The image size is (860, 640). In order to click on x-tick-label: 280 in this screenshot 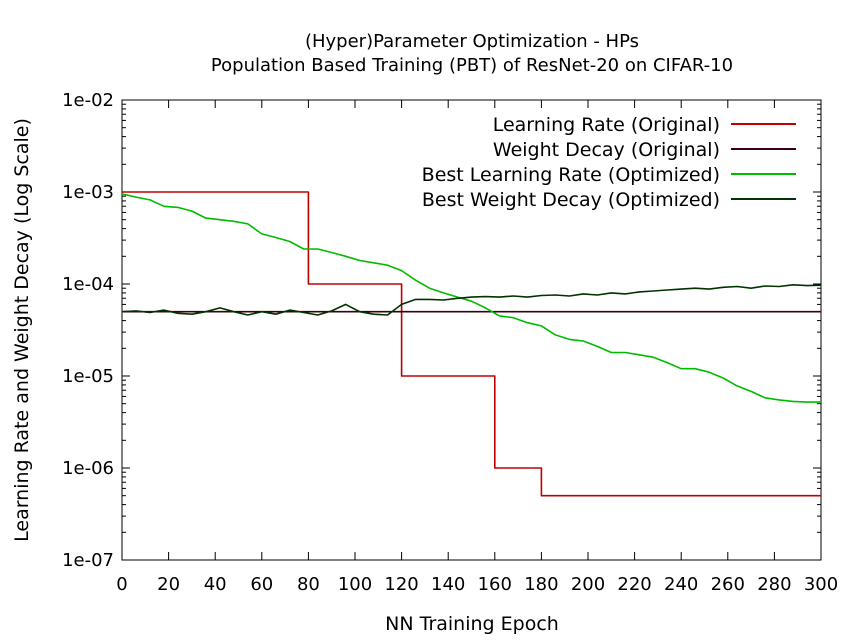, I will do `click(774, 584)`.